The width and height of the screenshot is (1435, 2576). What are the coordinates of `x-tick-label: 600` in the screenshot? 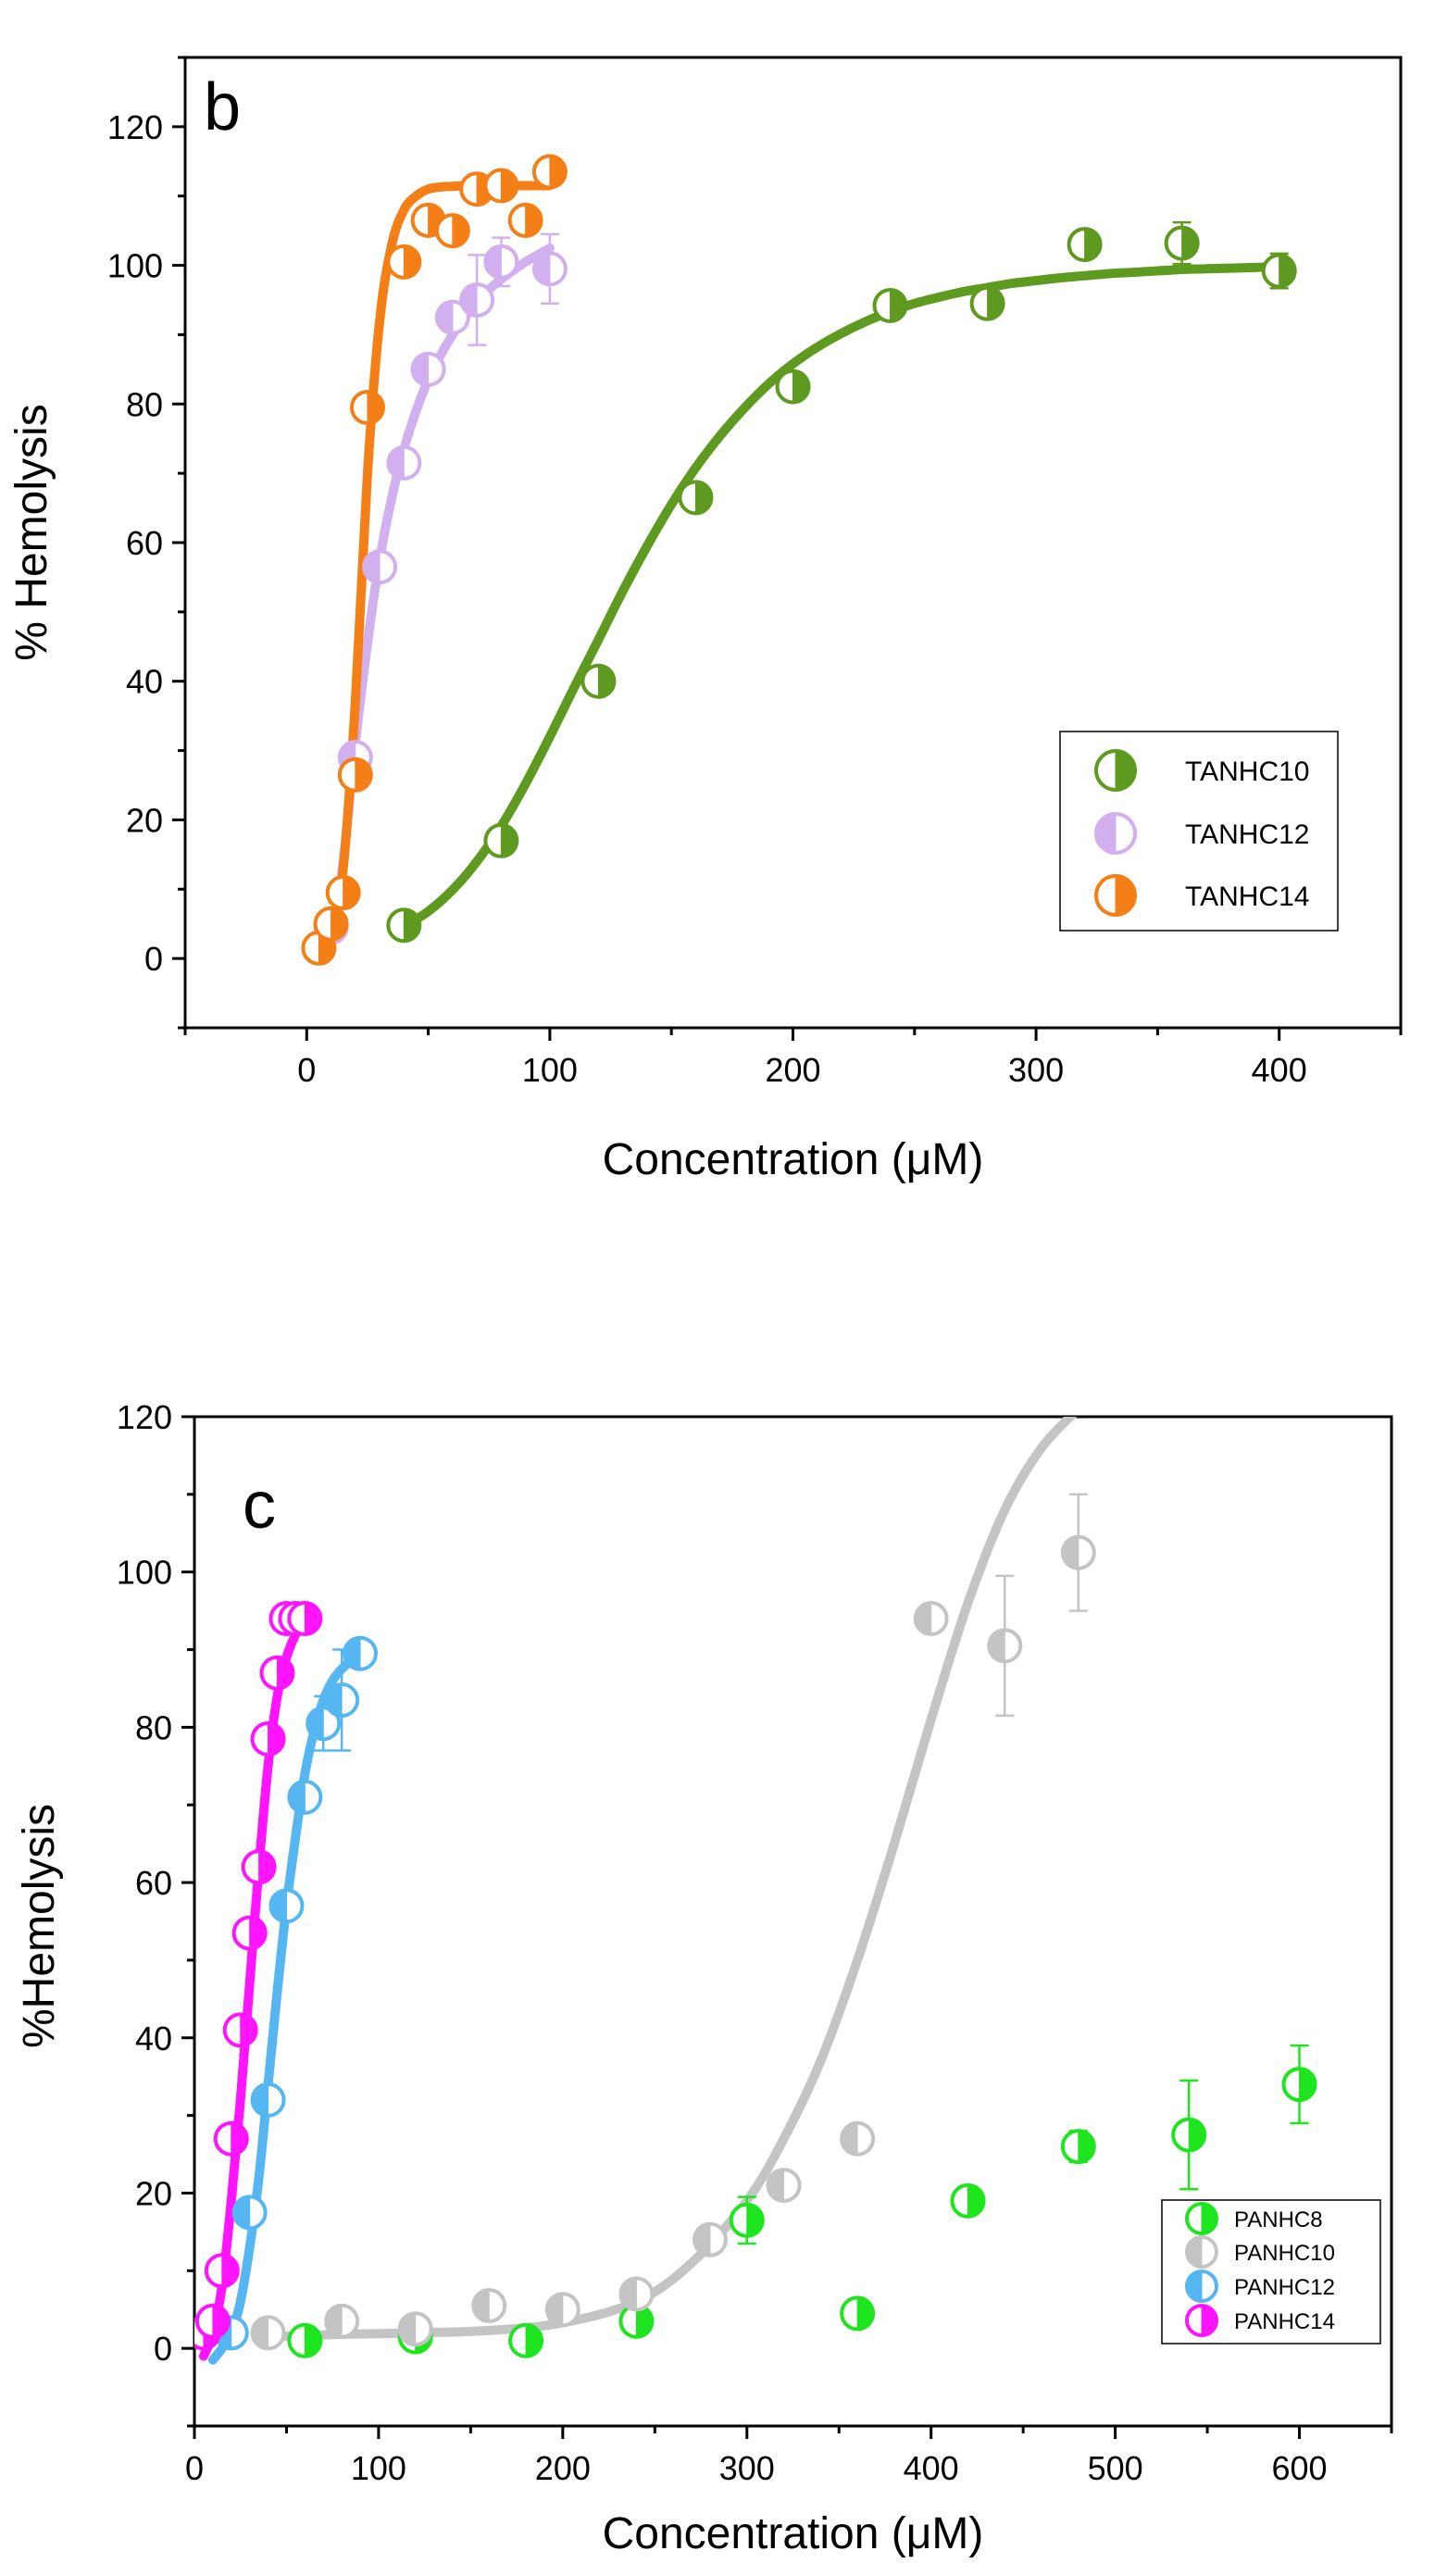 It's located at (1299, 2468).